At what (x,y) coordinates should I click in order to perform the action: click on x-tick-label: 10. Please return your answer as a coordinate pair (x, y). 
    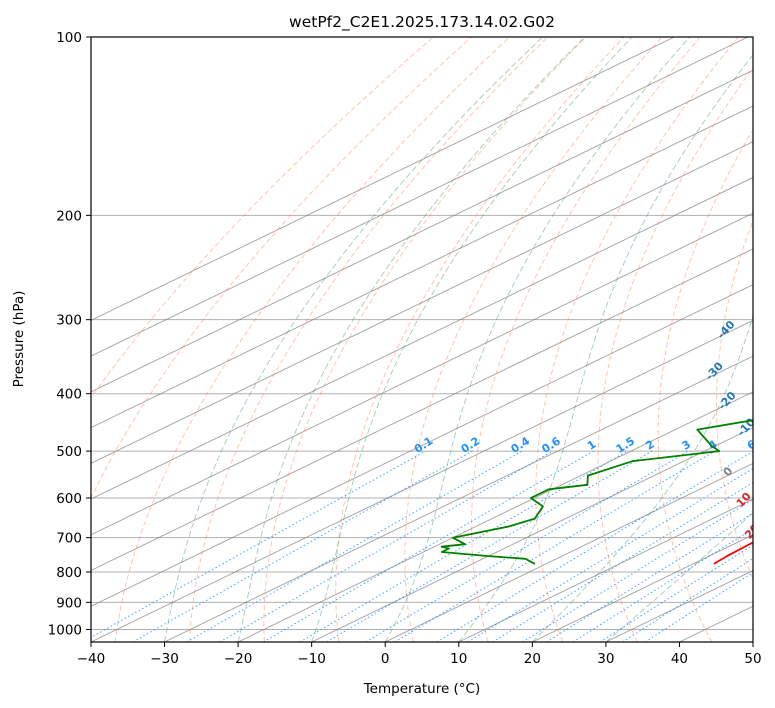
    Looking at the image, I should click on (458, 659).